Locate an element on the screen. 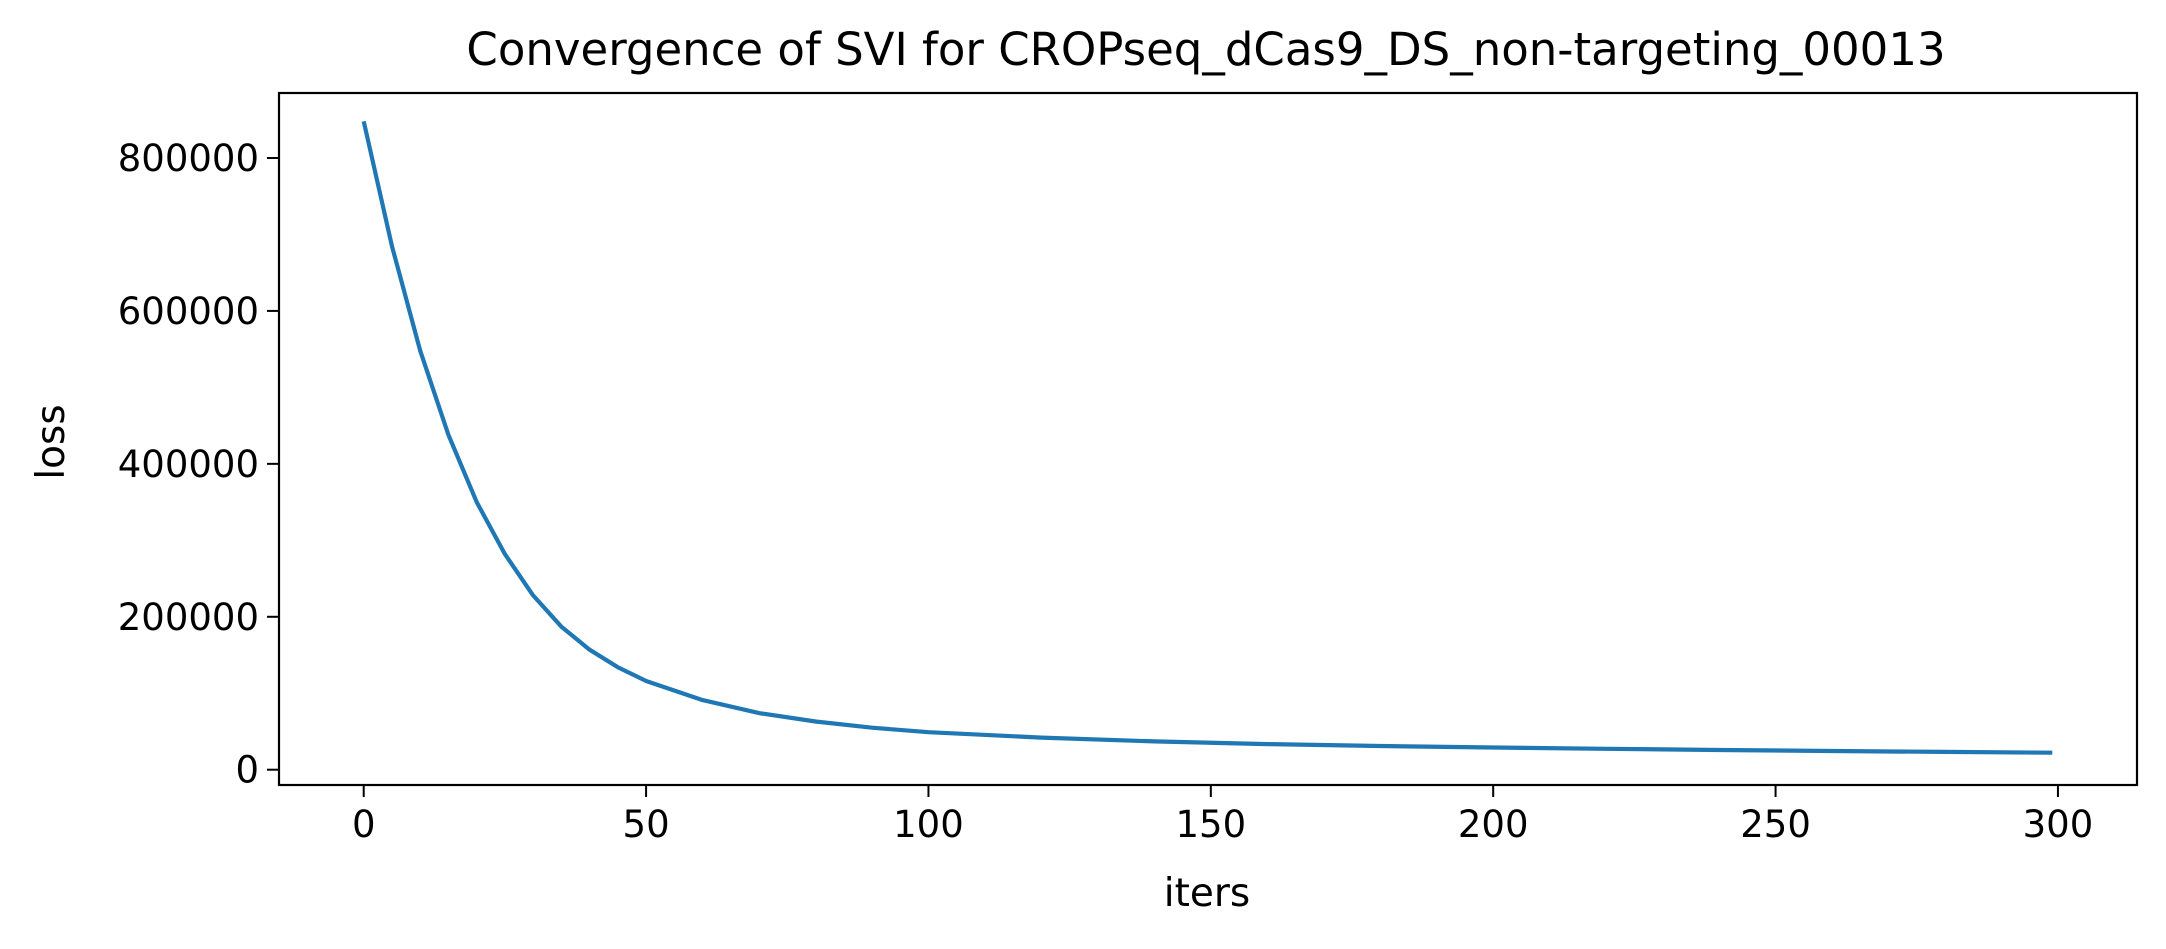  y-tick-label: 0 is located at coordinates (247, 770).